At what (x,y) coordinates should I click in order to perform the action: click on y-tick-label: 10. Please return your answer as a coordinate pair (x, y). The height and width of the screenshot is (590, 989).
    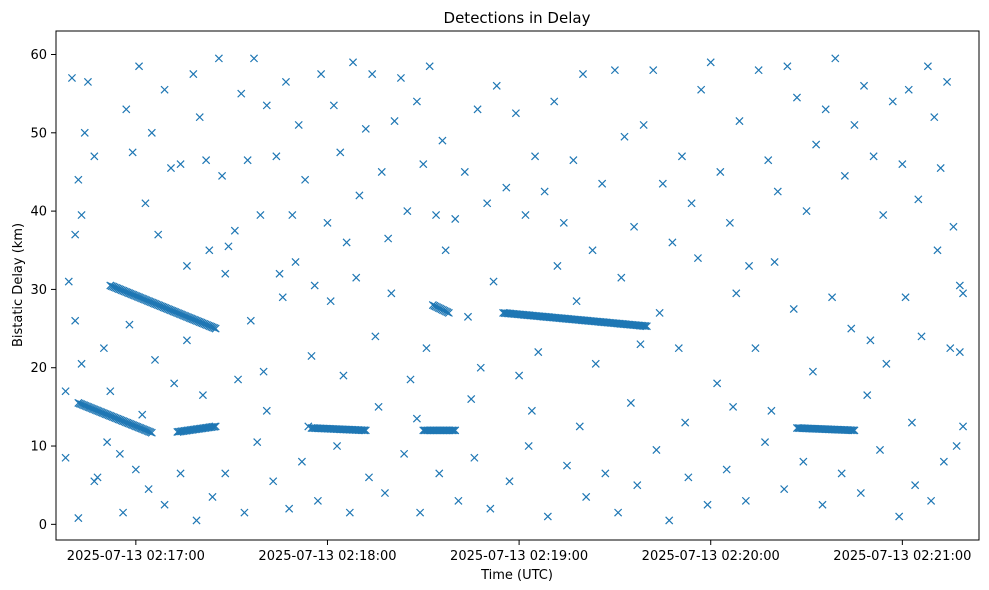
    Looking at the image, I should click on (38, 447).